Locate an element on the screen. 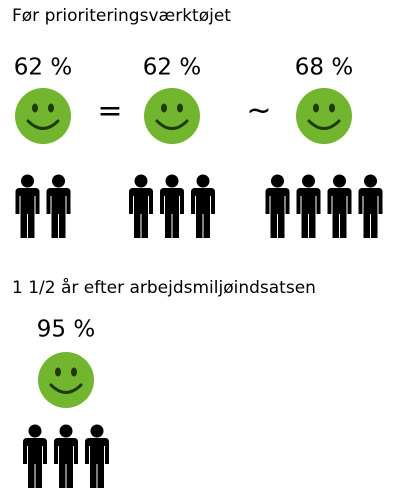 The height and width of the screenshot is (500, 406). section-title: Før prioriteringsværktøjet is located at coordinates (121, 16).